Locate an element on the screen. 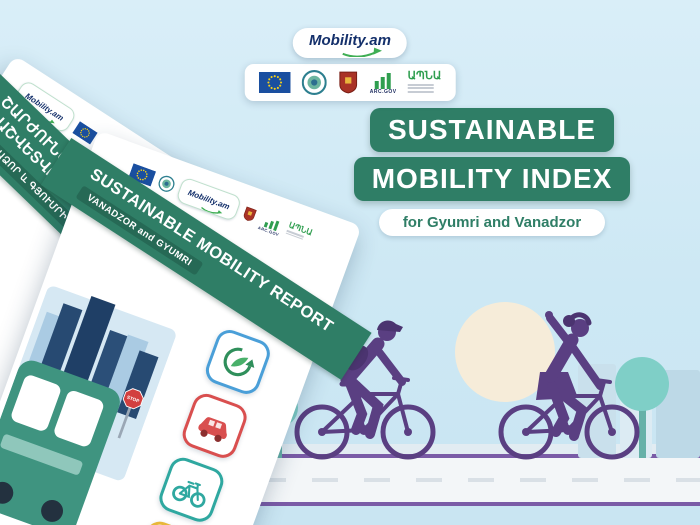 Image resolution: width=700 pixels, height=525 pixels. stop-sign-label: STOP is located at coordinates (133, 400).